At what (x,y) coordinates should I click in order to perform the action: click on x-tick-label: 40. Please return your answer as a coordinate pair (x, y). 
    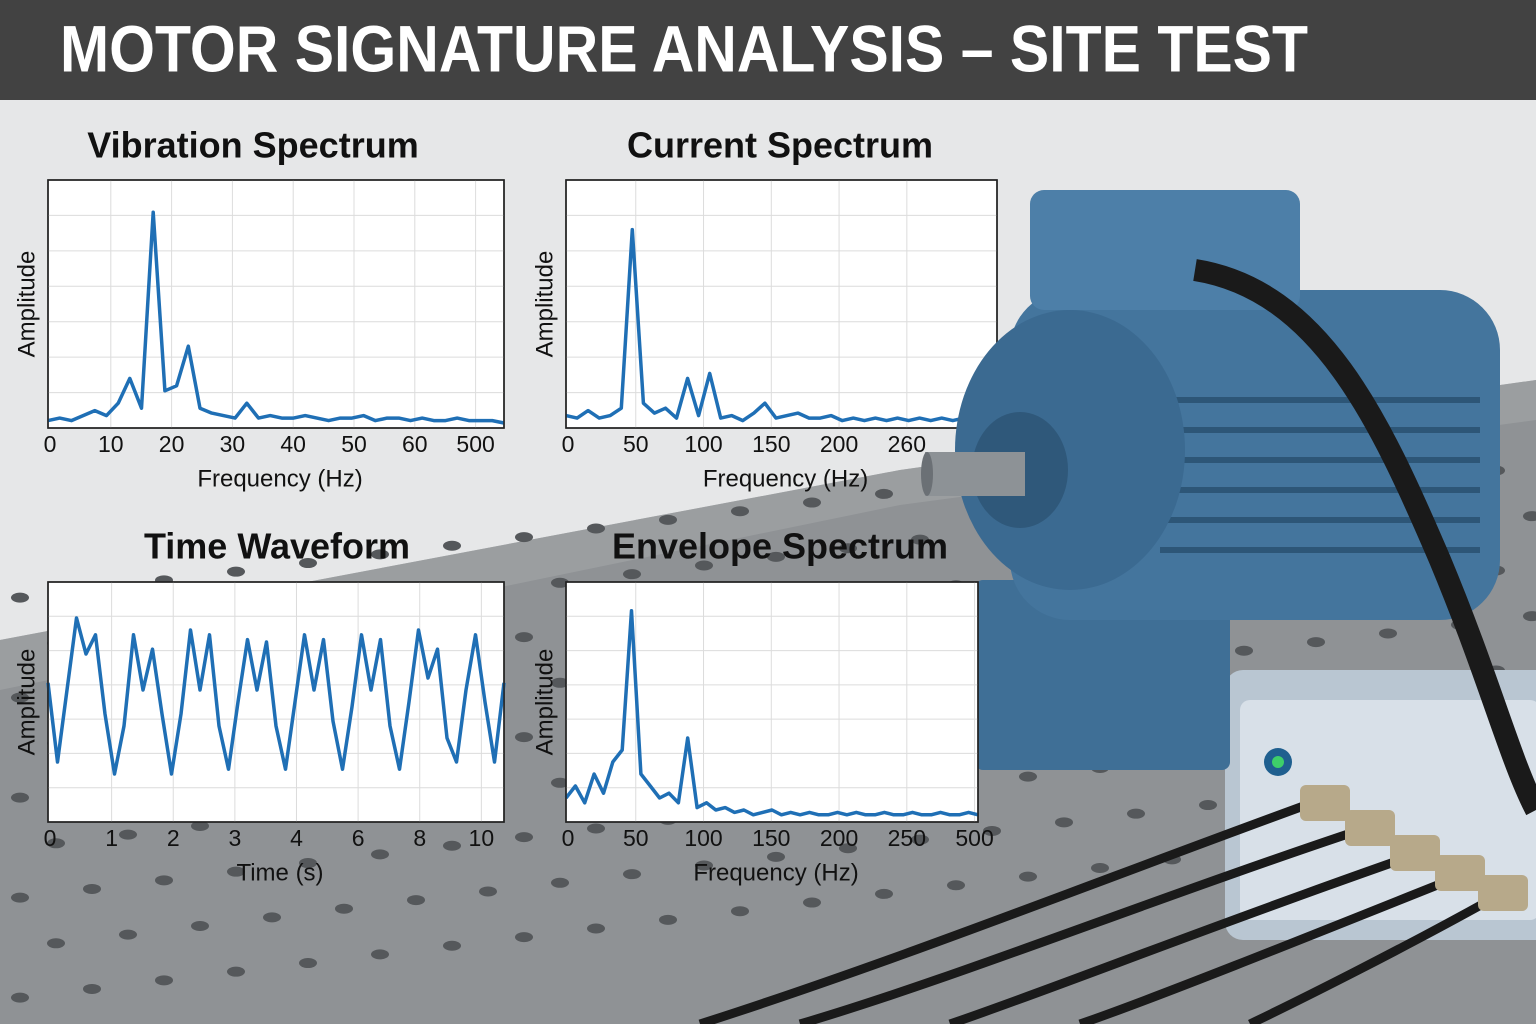
    Looking at the image, I should click on (293, 444).